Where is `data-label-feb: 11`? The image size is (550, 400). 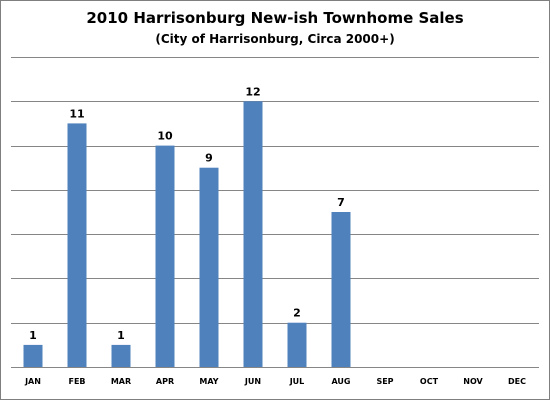
data-label-feb: 11 is located at coordinates (76, 113).